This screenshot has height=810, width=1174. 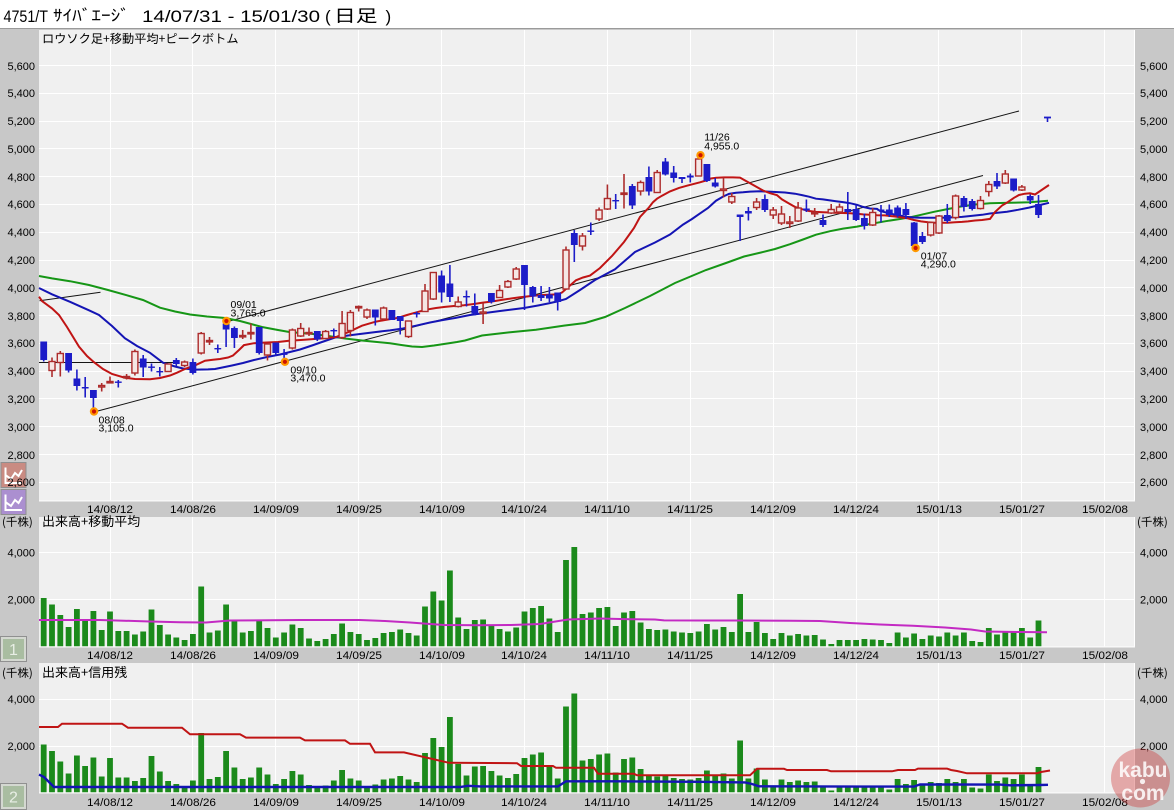 I want to click on svg-text: 09/01, so click(x=244, y=305).